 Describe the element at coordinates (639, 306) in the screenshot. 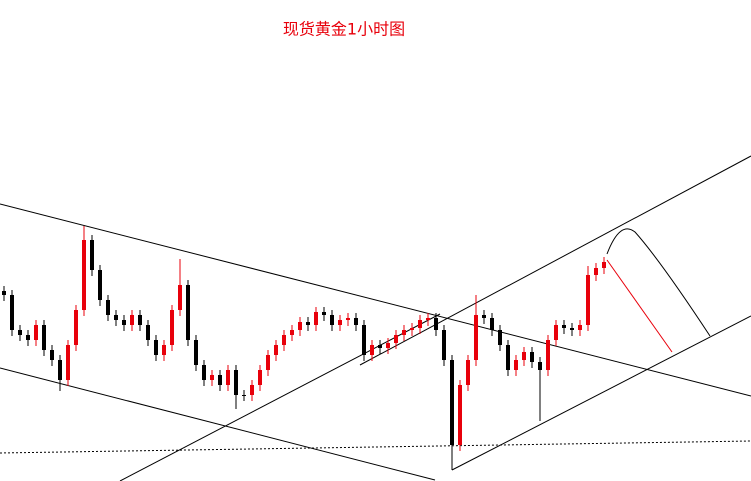

I see `forecast-line` at that location.